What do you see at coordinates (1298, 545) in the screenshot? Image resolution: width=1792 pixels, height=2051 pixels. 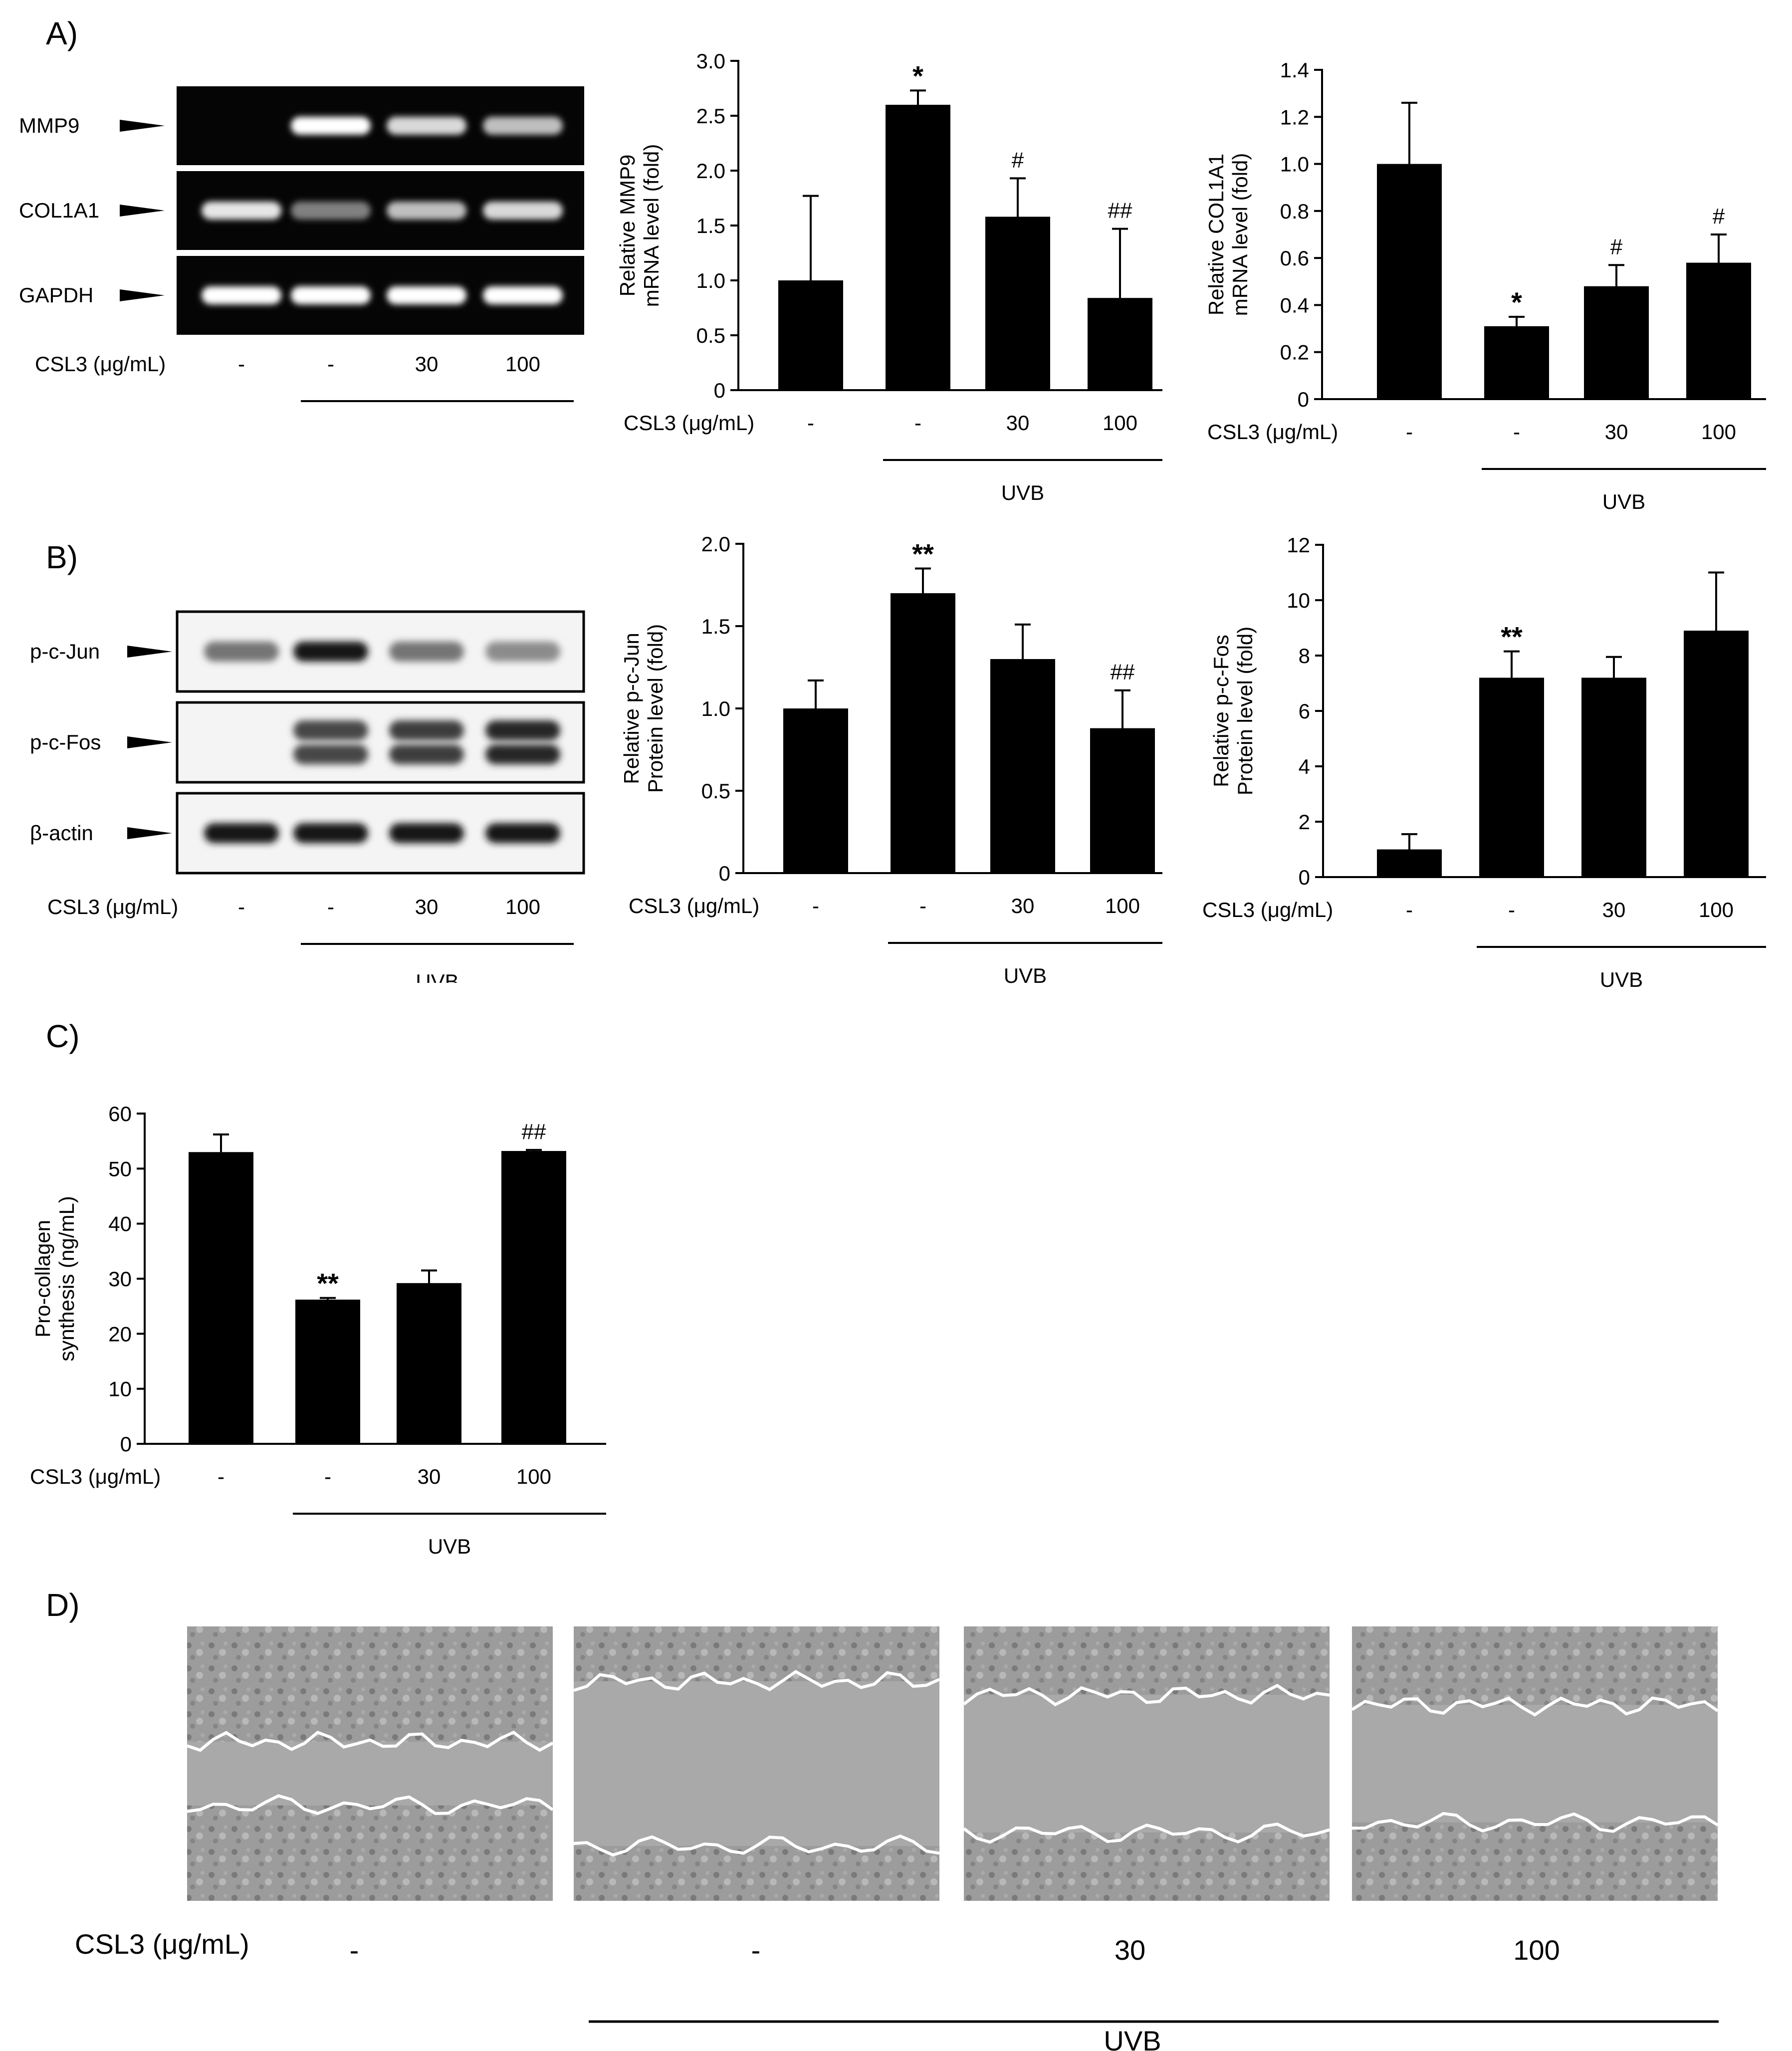 I see `y-tick-label: 12` at bounding box center [1298, 545].